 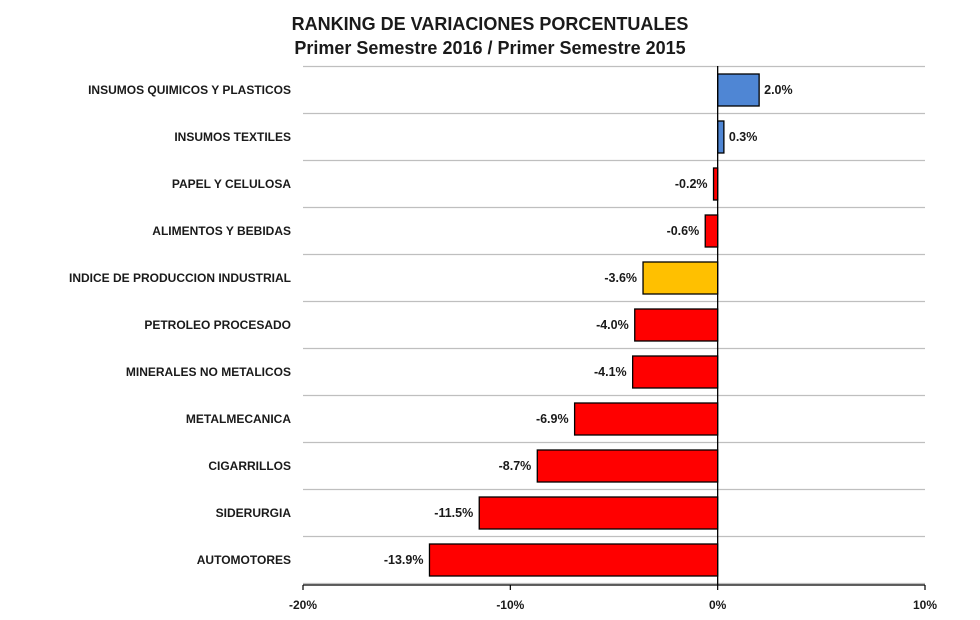 What do you see at coordinates (552, 419) in the screenshot?
I see `data-label: -6.9%` at bounding box center [552, 419].